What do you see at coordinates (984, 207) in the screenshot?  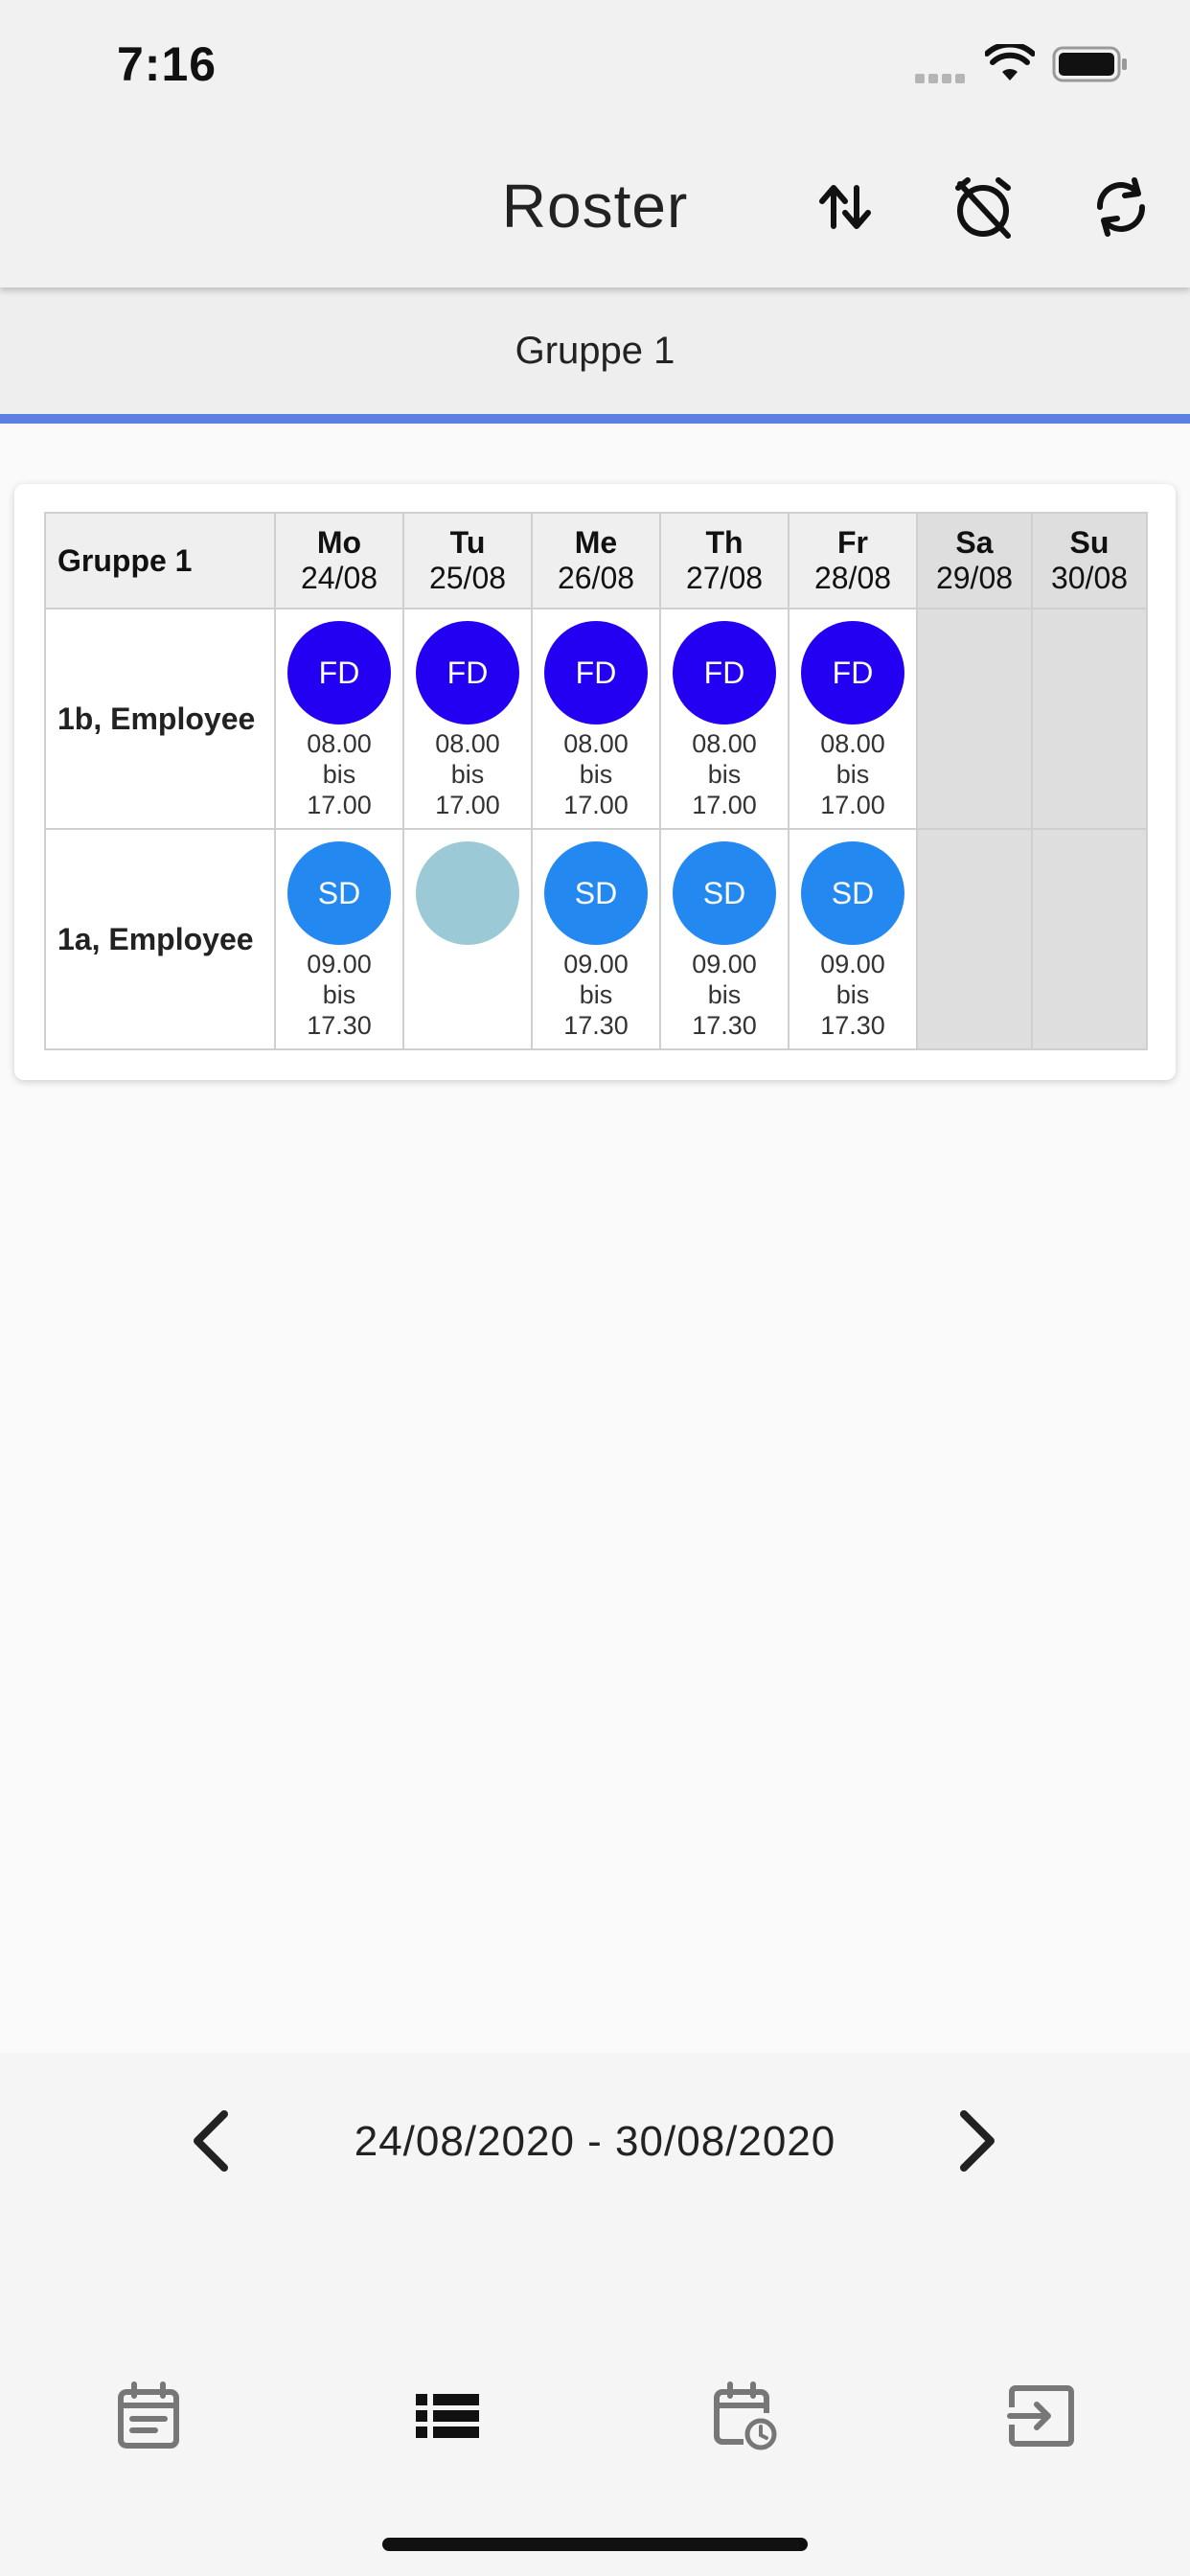 I see `alarm-off-icon` at bounding box center [984, 207].